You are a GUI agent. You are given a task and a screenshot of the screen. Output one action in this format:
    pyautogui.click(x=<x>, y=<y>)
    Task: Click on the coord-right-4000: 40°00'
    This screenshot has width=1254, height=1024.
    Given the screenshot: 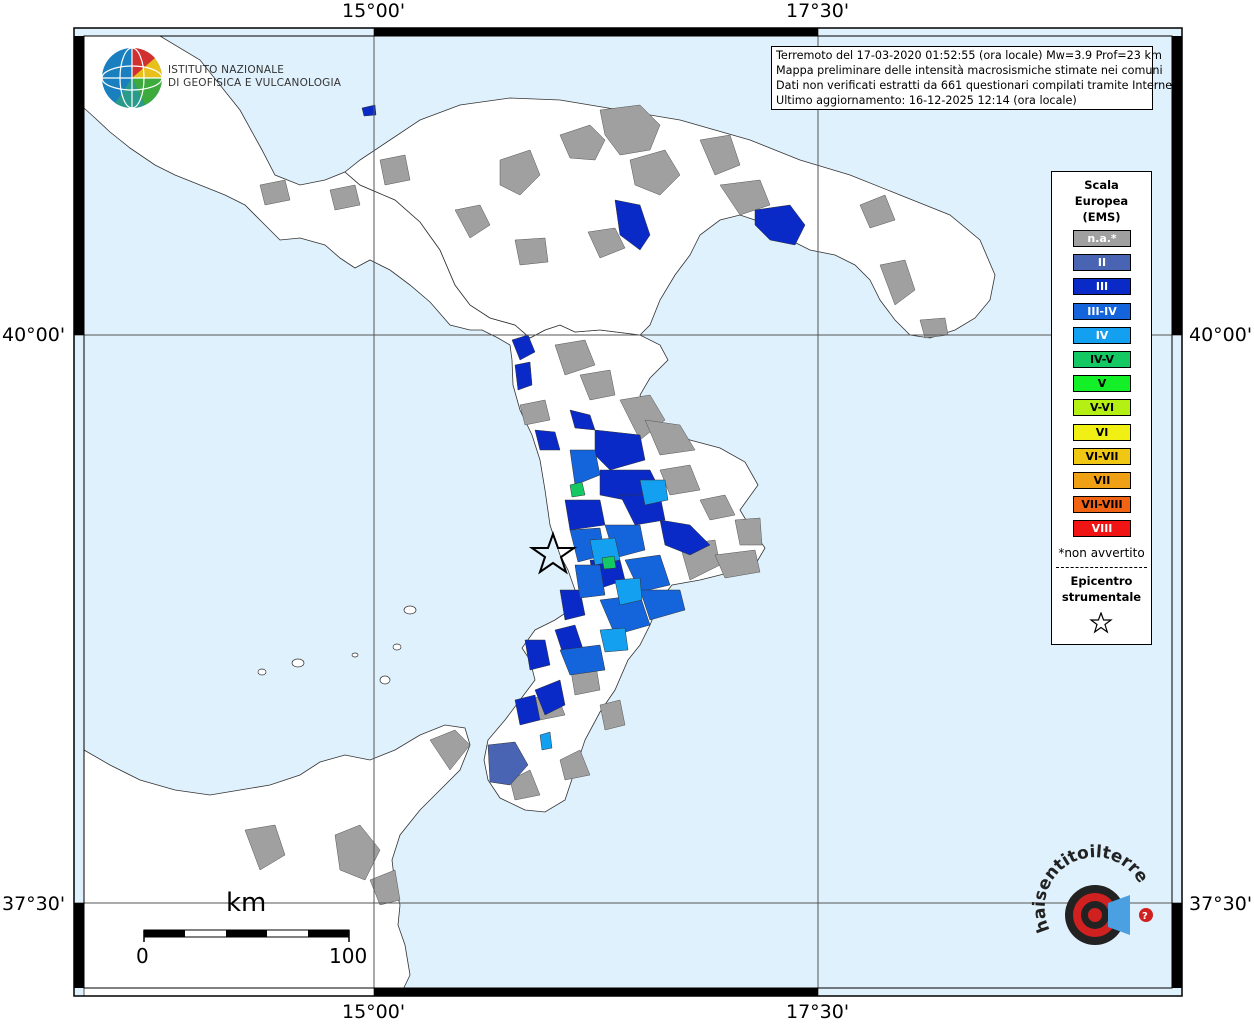 What is the action you would take?
    pyautogui.click(x=1221, y=335)
    